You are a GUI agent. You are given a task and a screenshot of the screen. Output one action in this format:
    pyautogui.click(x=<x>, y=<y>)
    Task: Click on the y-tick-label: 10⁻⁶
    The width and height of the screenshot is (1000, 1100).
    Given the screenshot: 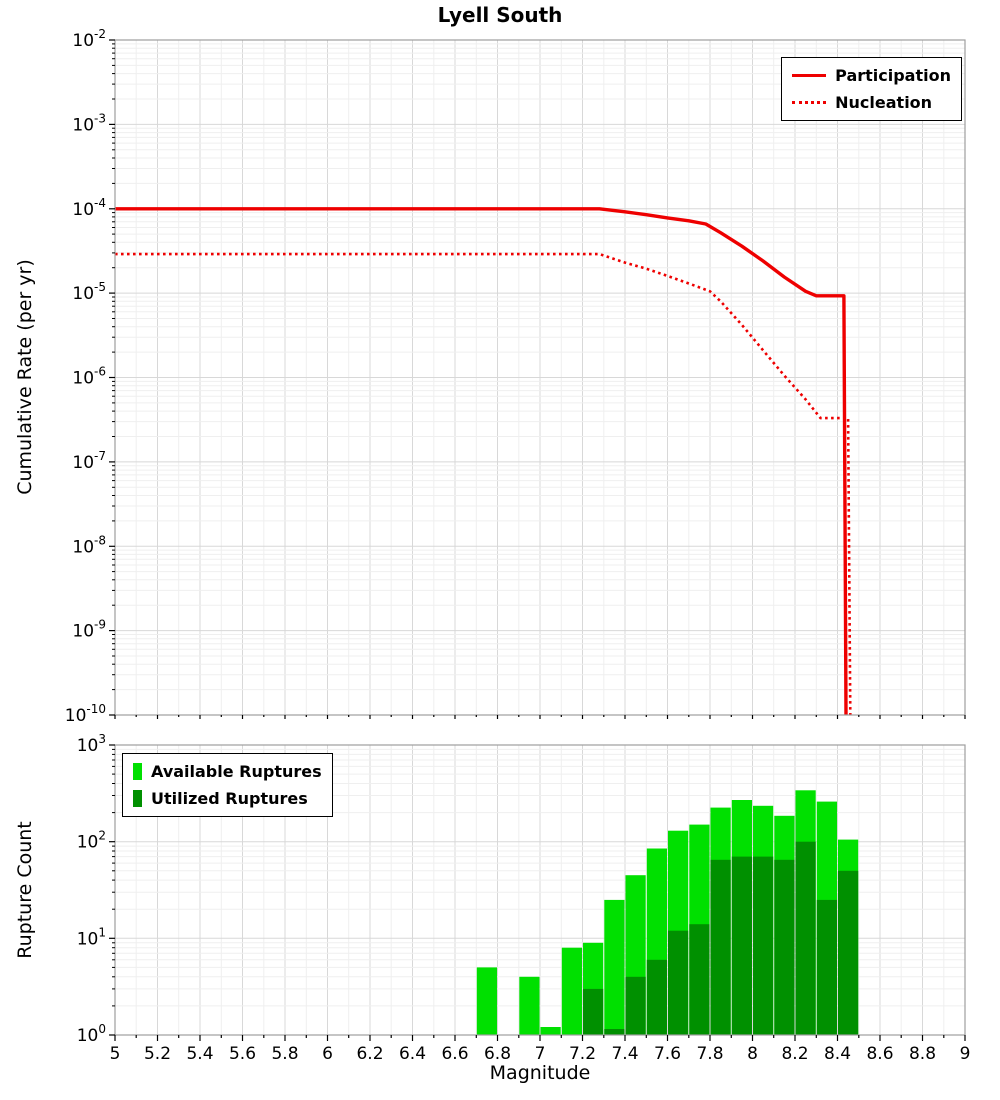 What is the action you would take?
    pyautogui.click(x=89, y=377)
    